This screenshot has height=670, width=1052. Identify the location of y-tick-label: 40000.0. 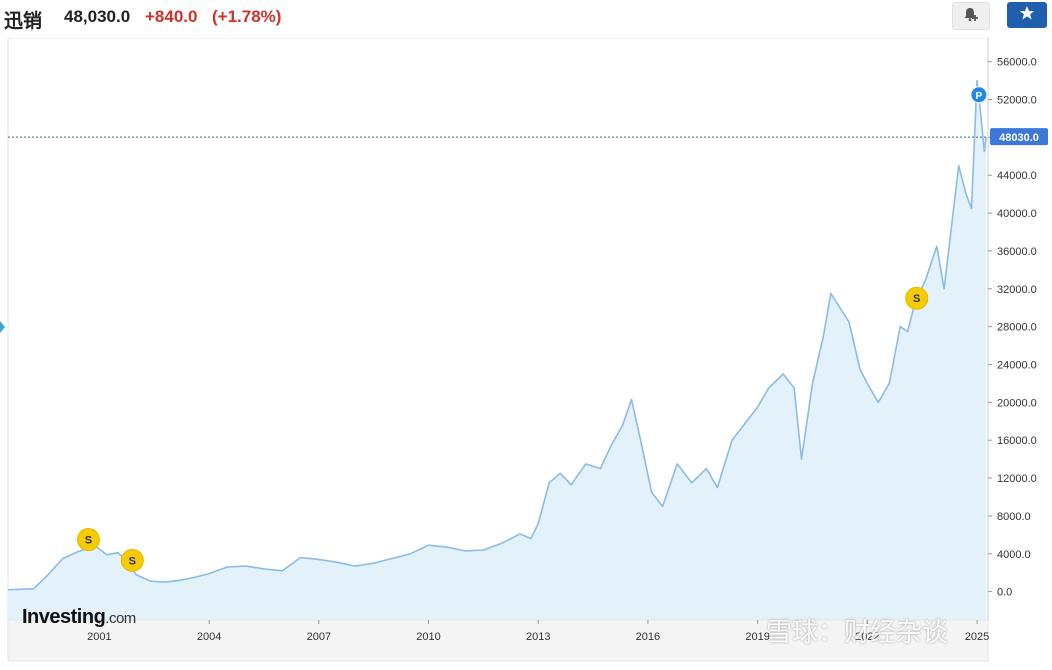
(1017, 214).